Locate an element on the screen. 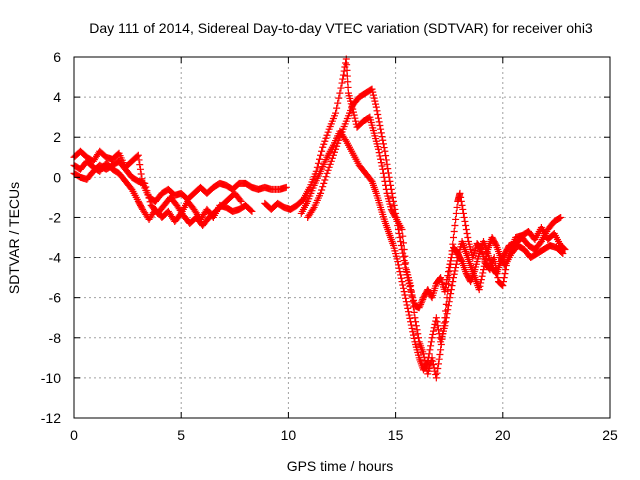 This screenshot has height=480, width=640. x-tick-label: 5 is located at coordinates (181, 435).